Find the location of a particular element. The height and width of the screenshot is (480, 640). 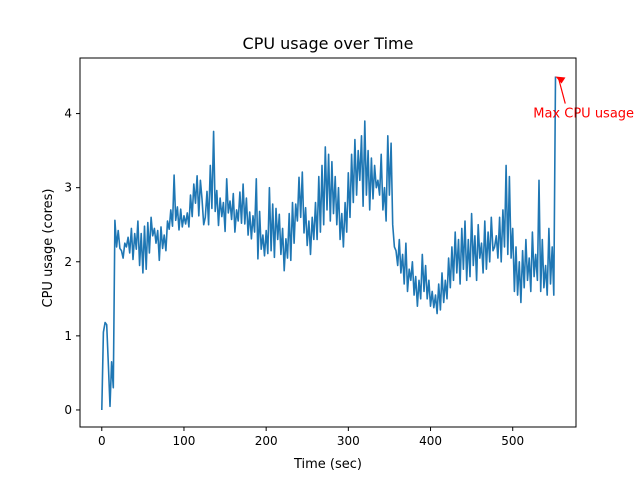

x-tick-label: 200 is located at coordinates (266, 441).